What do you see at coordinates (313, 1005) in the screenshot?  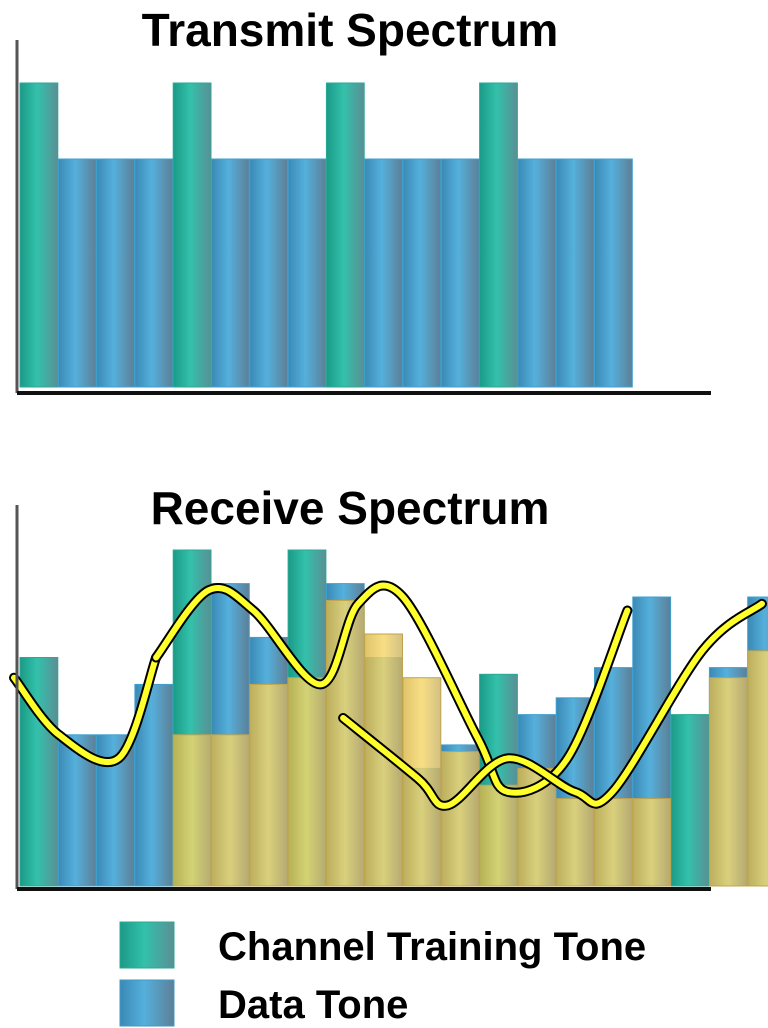 I see `legend-label-data: Data Tone` at bounding box center [313, 1005].